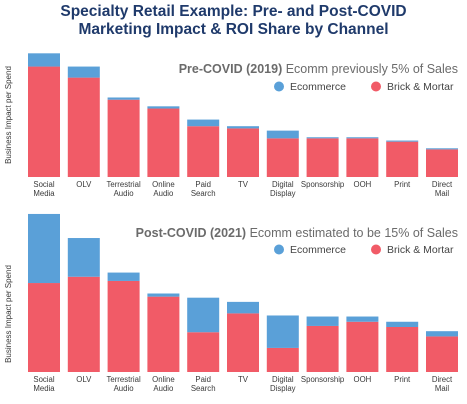 This screenshot has width=467, height=404. Describe the element at coordinates (442, 189) in the screenshot. I see `pre-x-tick-direct-mail: Direct Mail` at that location.